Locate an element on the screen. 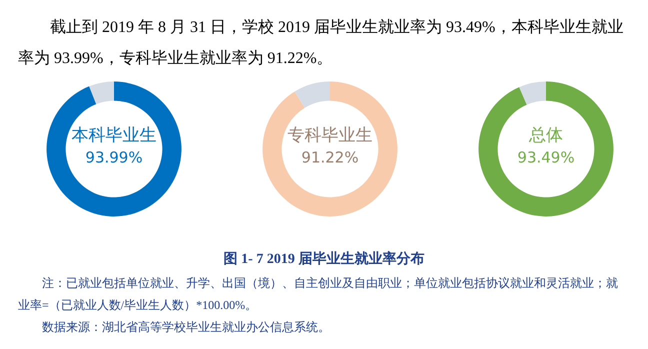 This screenshot has height=349, width=648. text: 本科毕业生 is located at coordinates (114, 136).